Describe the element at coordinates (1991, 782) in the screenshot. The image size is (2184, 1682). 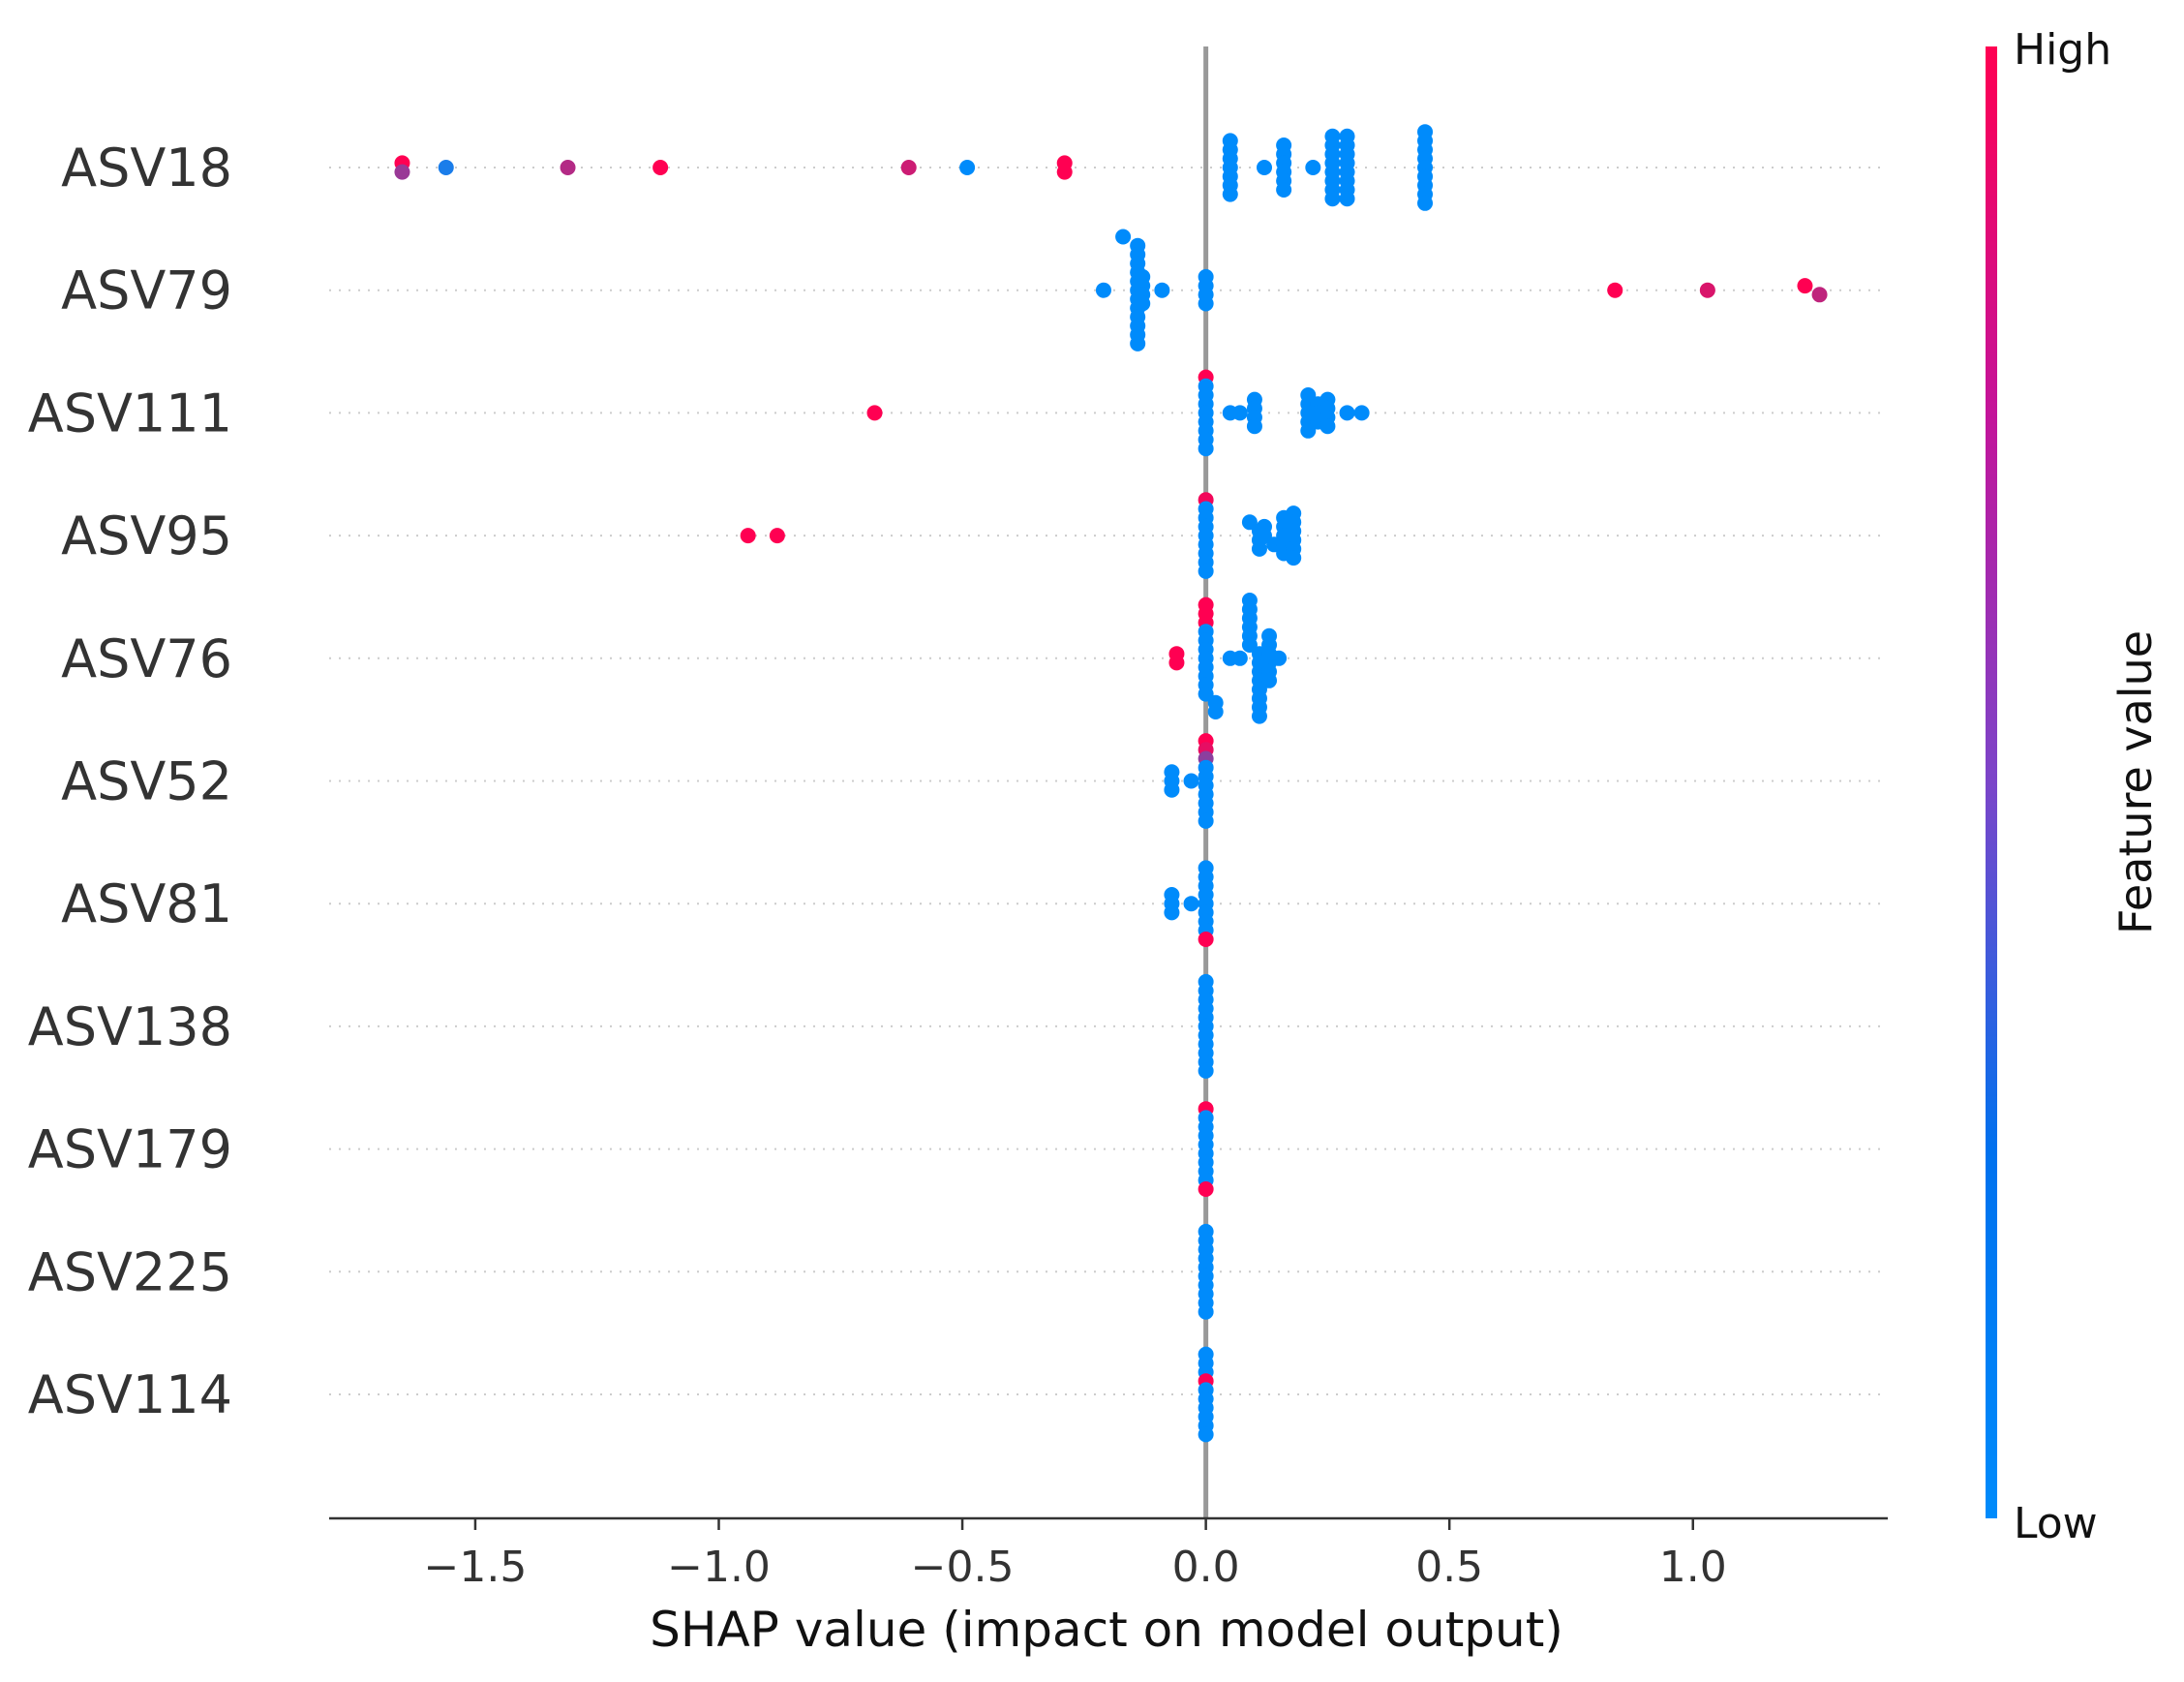
I see `colorbar` at that location.